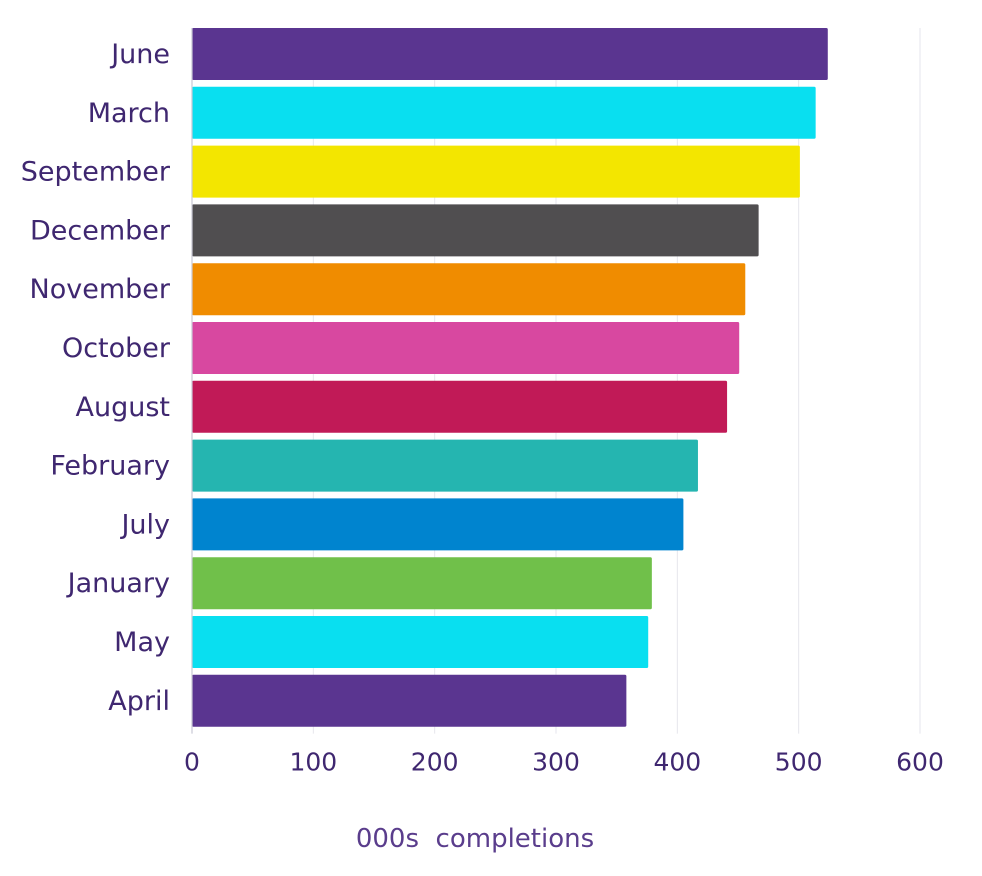 The height and width of the screenshot is (876, 982). What do you see at coordinates (677, 762) in the screenshot?
I see `x-tick-label: 400` at bounding box center [677, 762].